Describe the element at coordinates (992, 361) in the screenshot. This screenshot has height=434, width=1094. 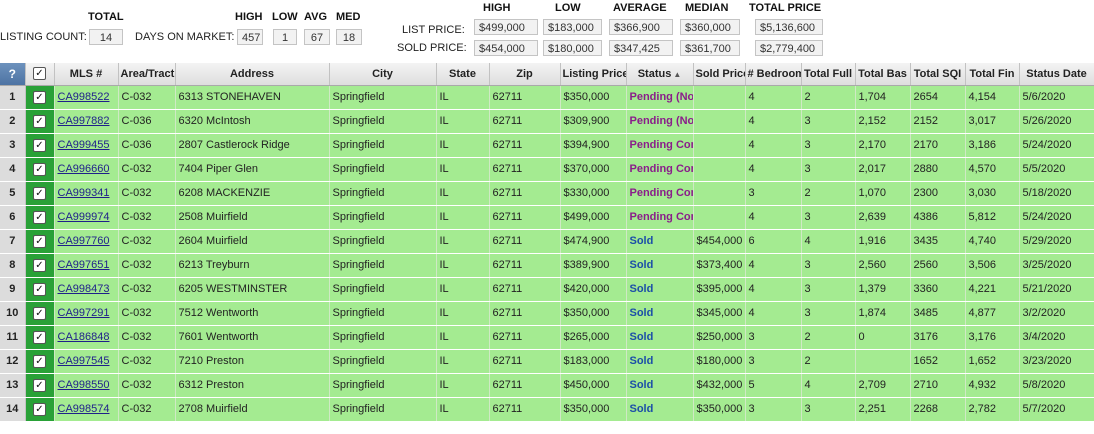
I see `total-fin-cell: 1,652` at that location.